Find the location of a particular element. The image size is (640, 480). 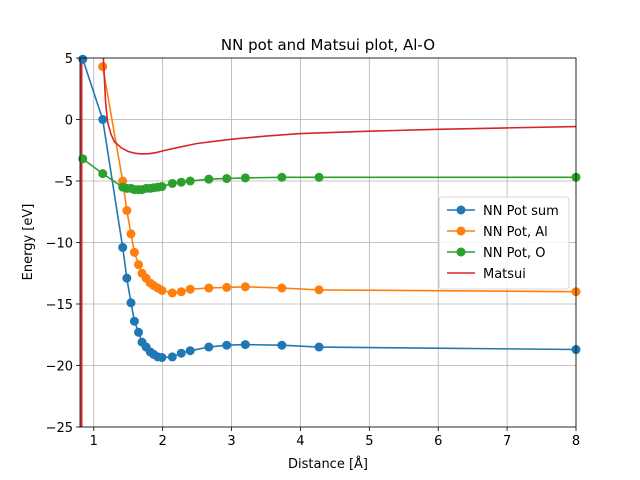

x-tick-label: 7 is located at coordinates (507, 441).